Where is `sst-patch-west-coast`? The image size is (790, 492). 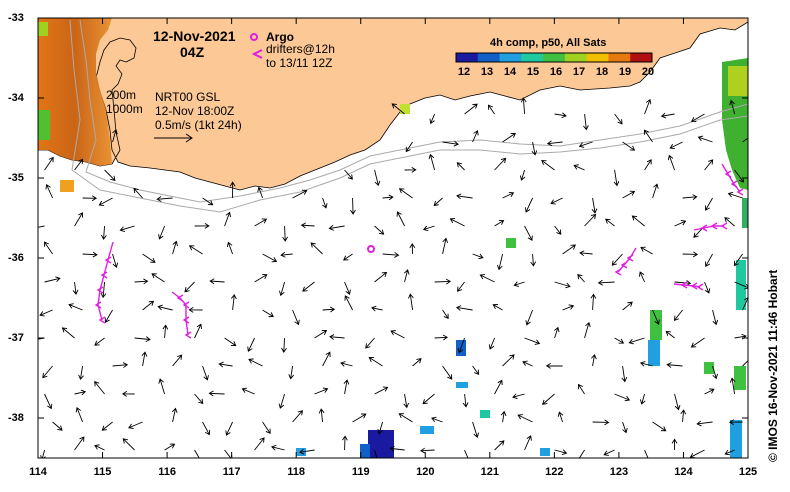
sst-patch-west-coast is located at coordinates (75, 92).